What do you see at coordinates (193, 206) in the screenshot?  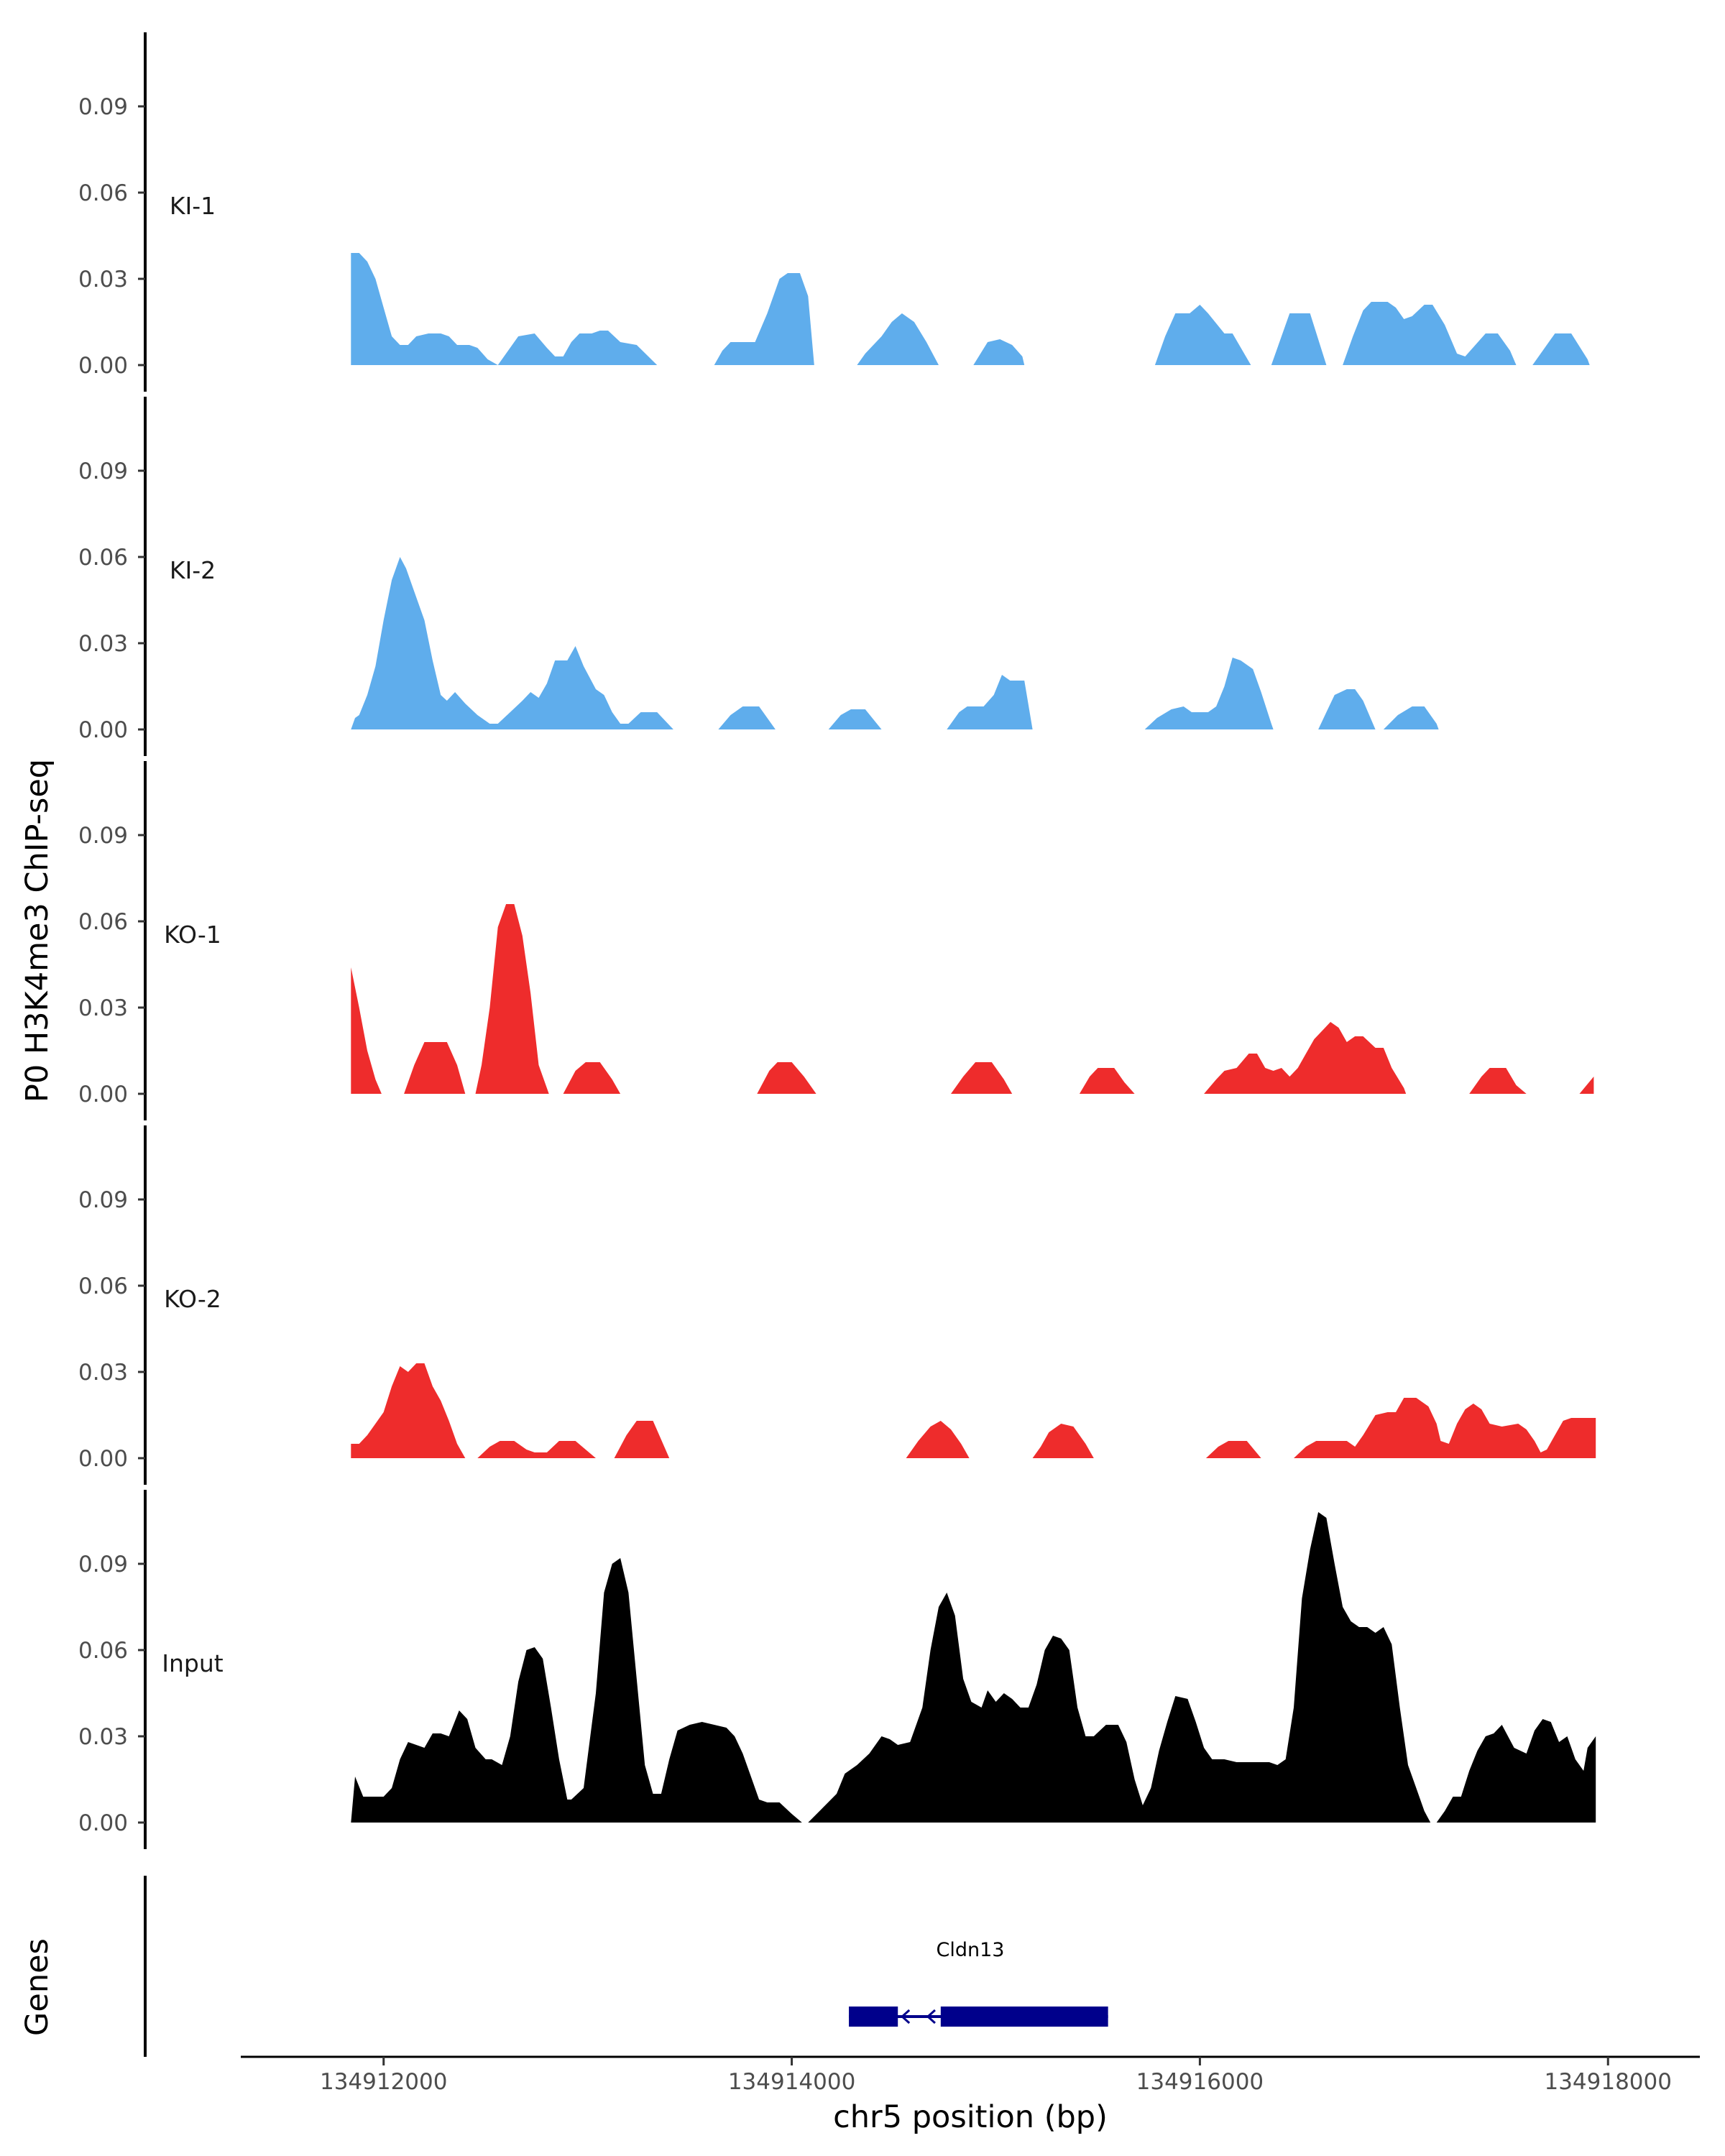 I see `track-label: KI-1` at bounding box center [193, 206].